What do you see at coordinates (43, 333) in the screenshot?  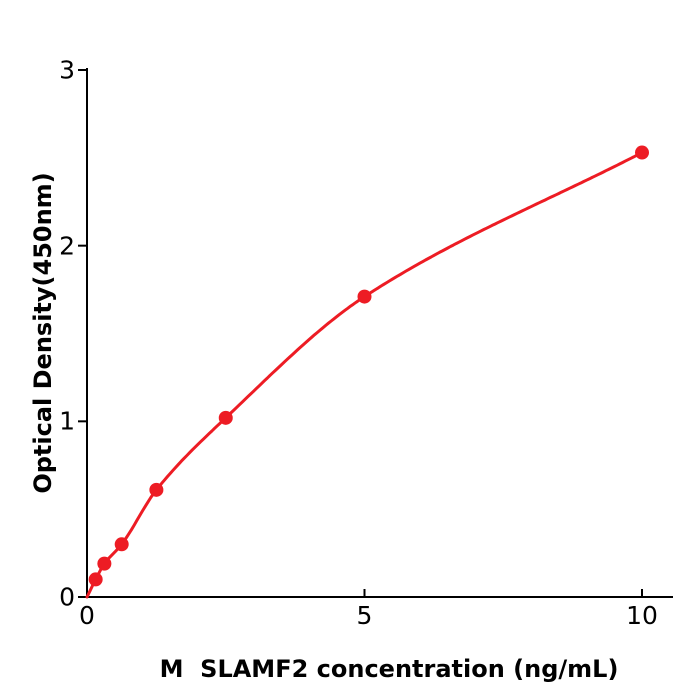 I see `y-axis-label: Optical Density(450nm)` at bounding box center [43, 333].